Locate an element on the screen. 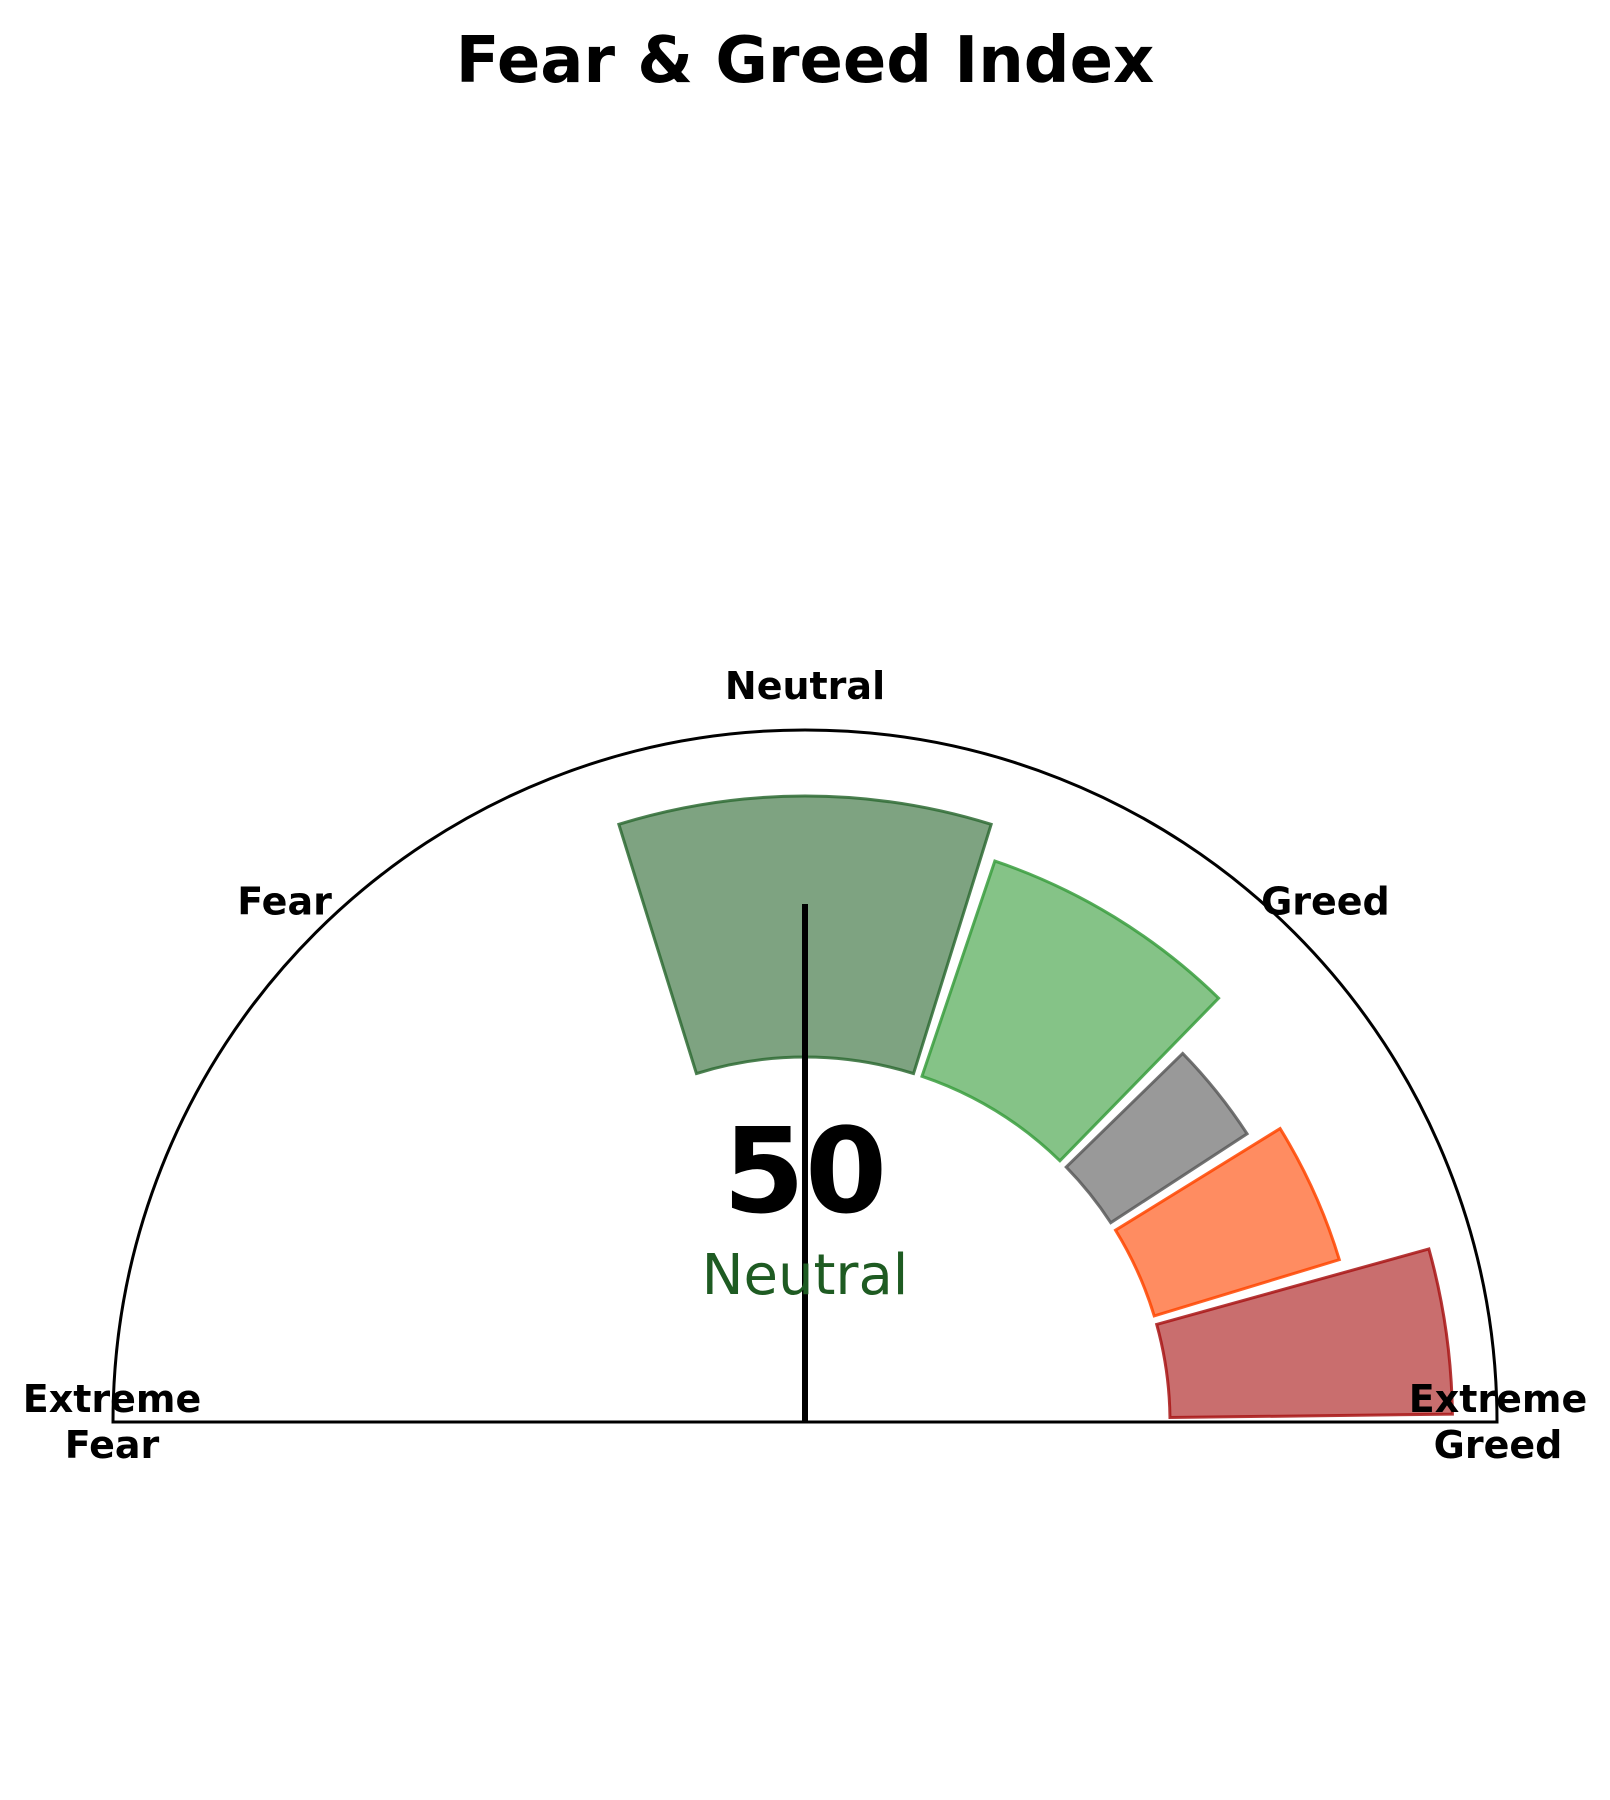 This screenshot has width=1610, height=1800. zone-label-line: Neutral is located at coordinates (805, 686).